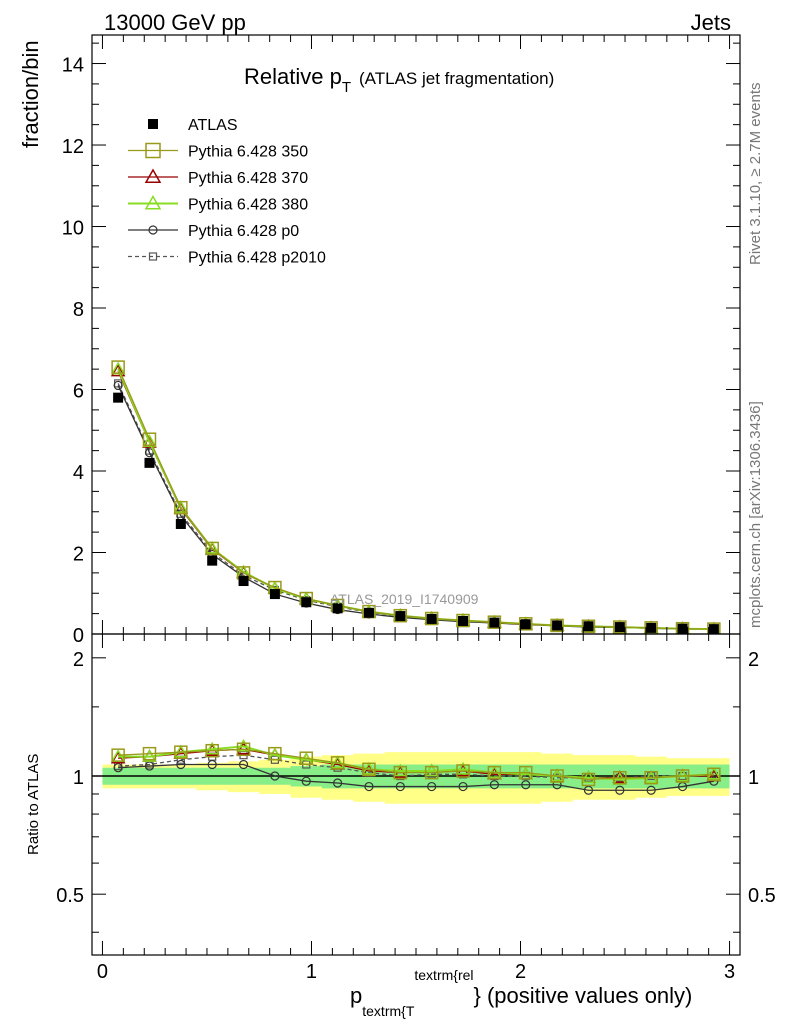 This screenshot has width=786, height=1024. Describe the element at coordinates (755, 174) in the screenshot. I see `rivet-label: Rivet 3.1.10, ≥ 2.7M events` at that location.